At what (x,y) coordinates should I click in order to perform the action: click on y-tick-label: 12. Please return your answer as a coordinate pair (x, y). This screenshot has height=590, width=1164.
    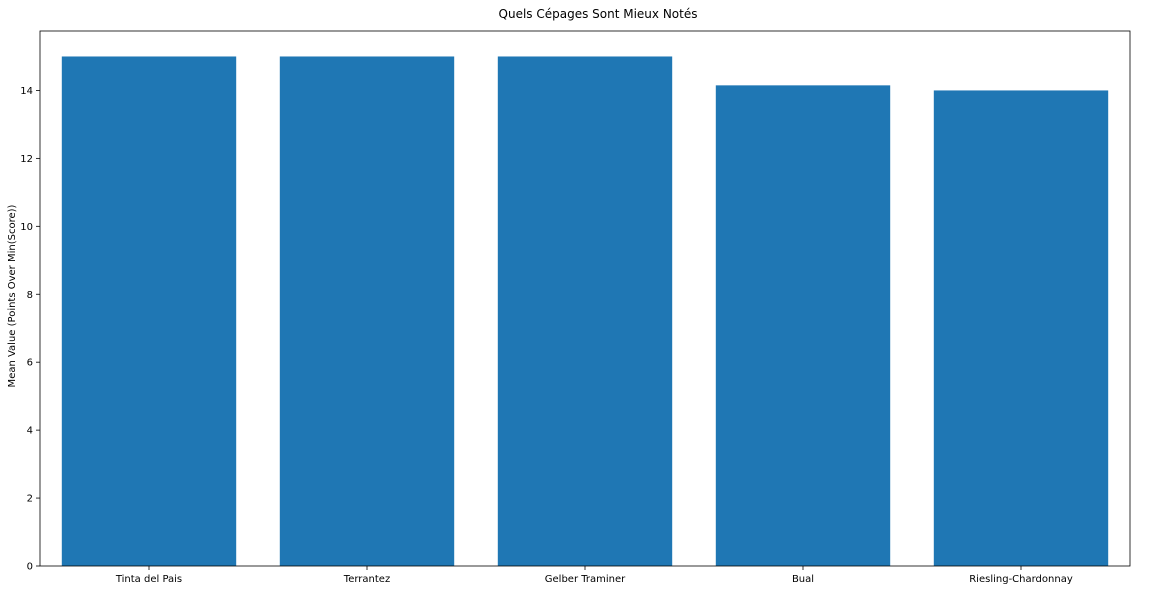
    Looking at the image, I should click on (26, 159).